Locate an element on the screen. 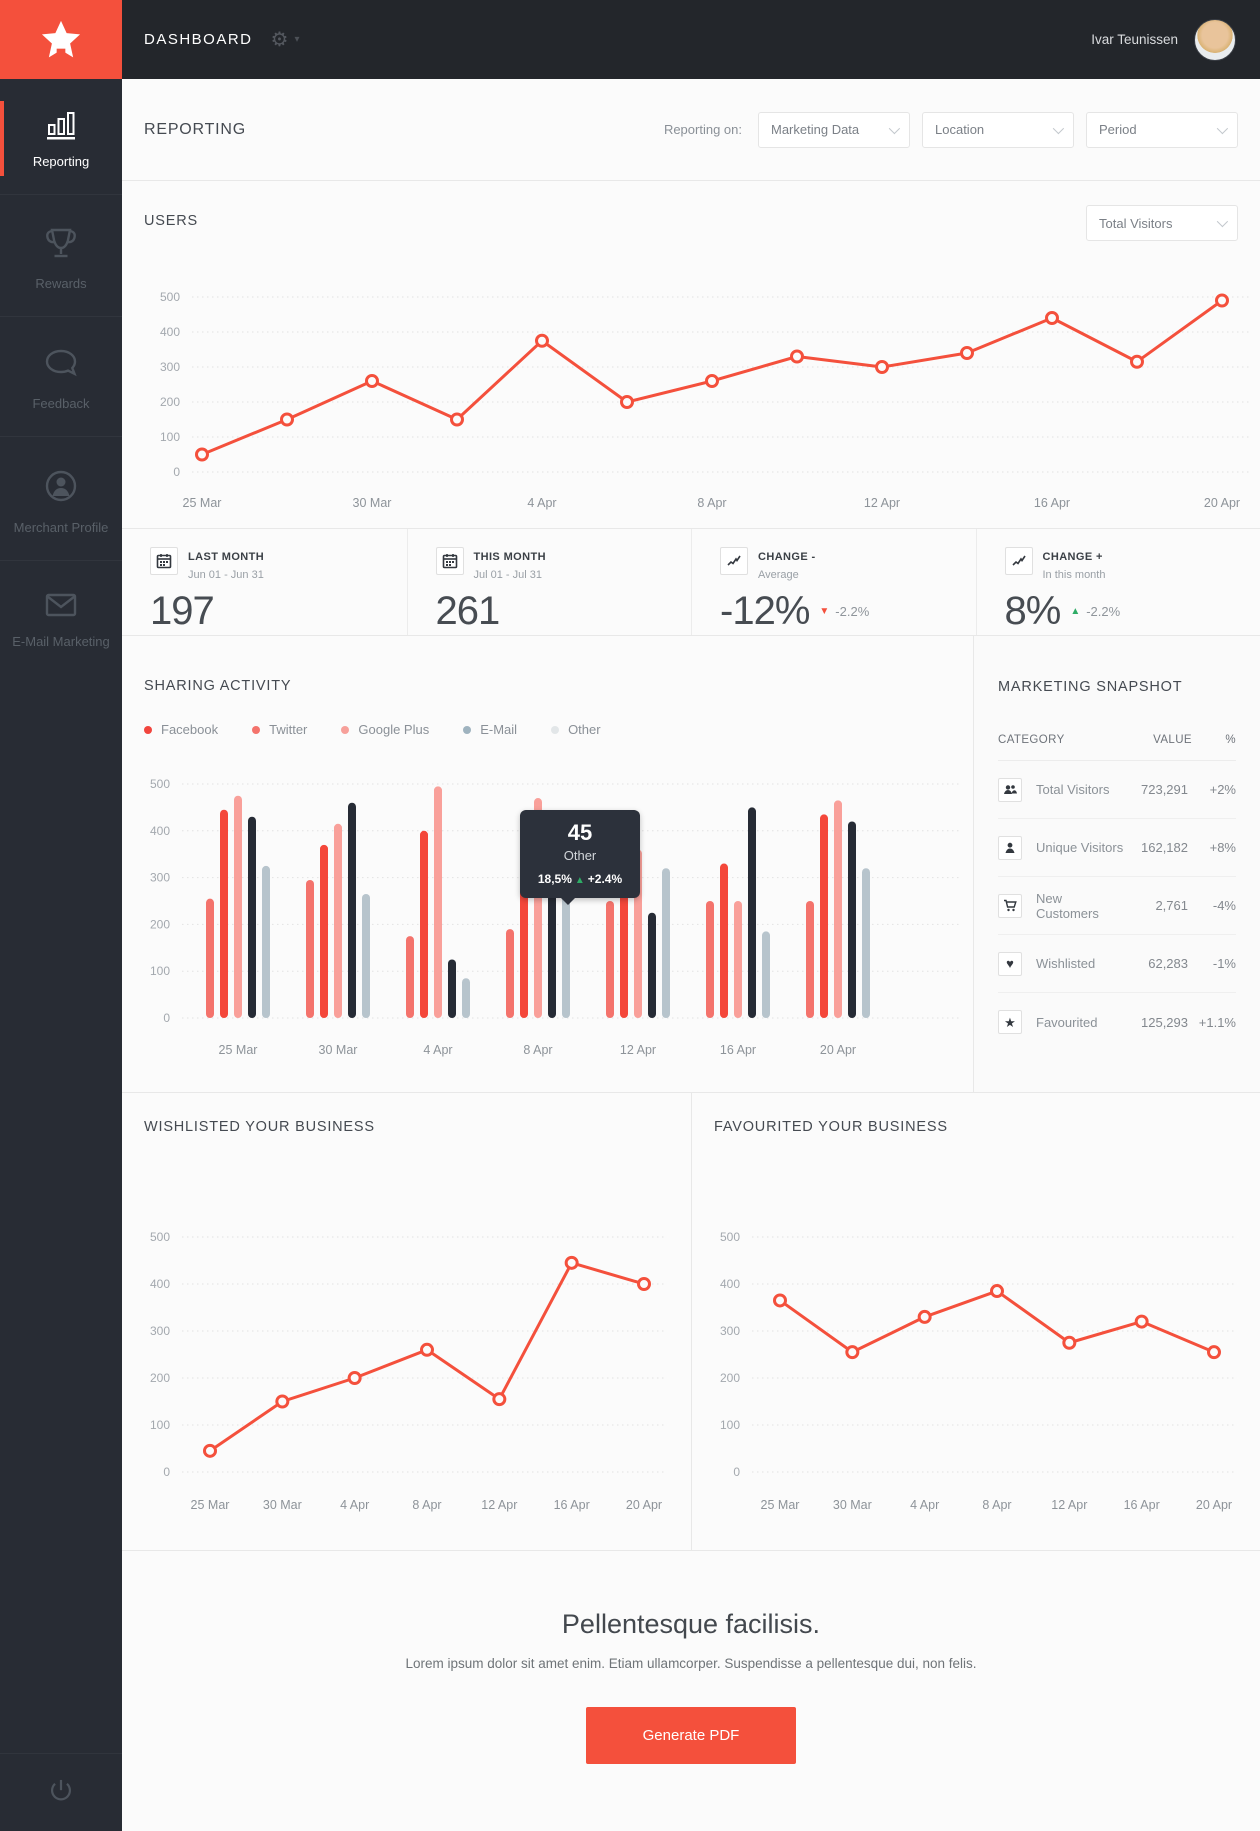  sharing-activity-title: SHARING ACTIVITY is located at coordinates (218, 686).